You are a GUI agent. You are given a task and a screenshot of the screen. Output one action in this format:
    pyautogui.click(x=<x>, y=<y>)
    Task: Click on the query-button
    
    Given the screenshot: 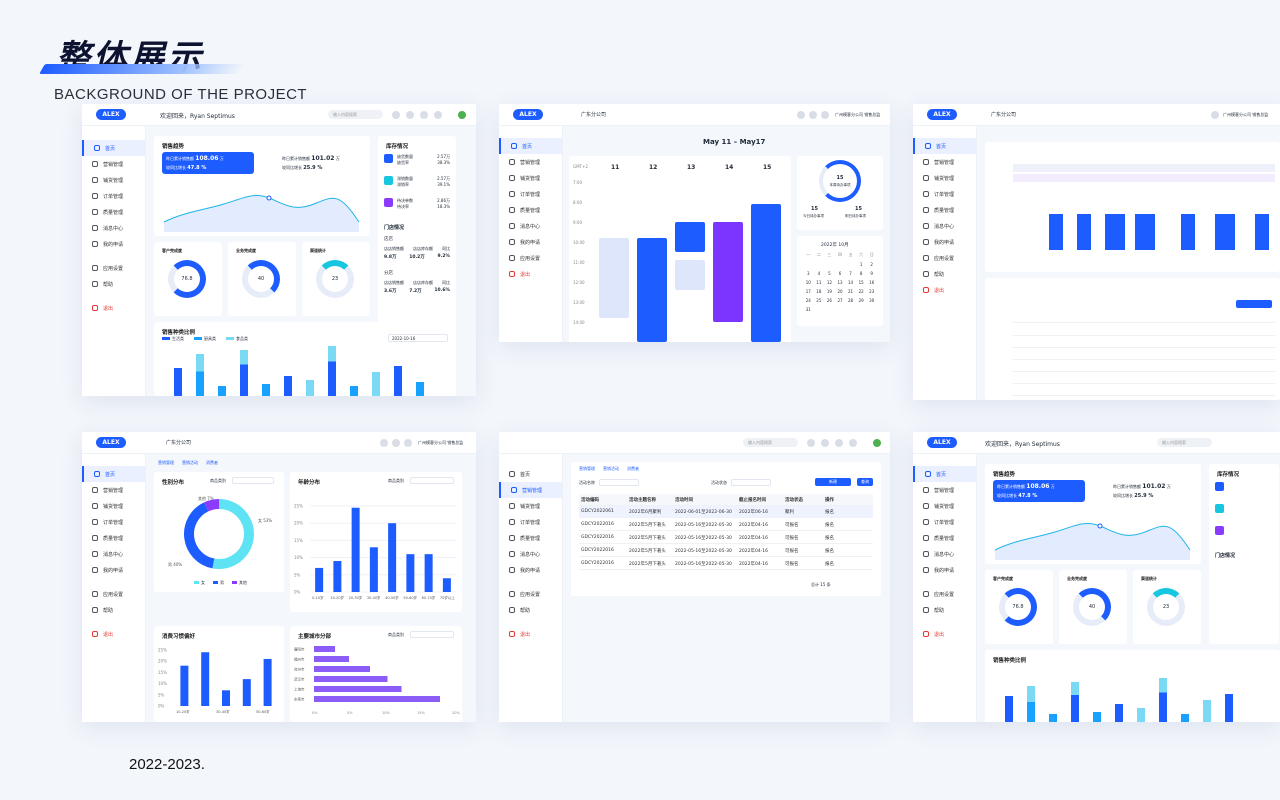 What is the action you would take?
    pyautogui.click(x=1254, y=304)
    